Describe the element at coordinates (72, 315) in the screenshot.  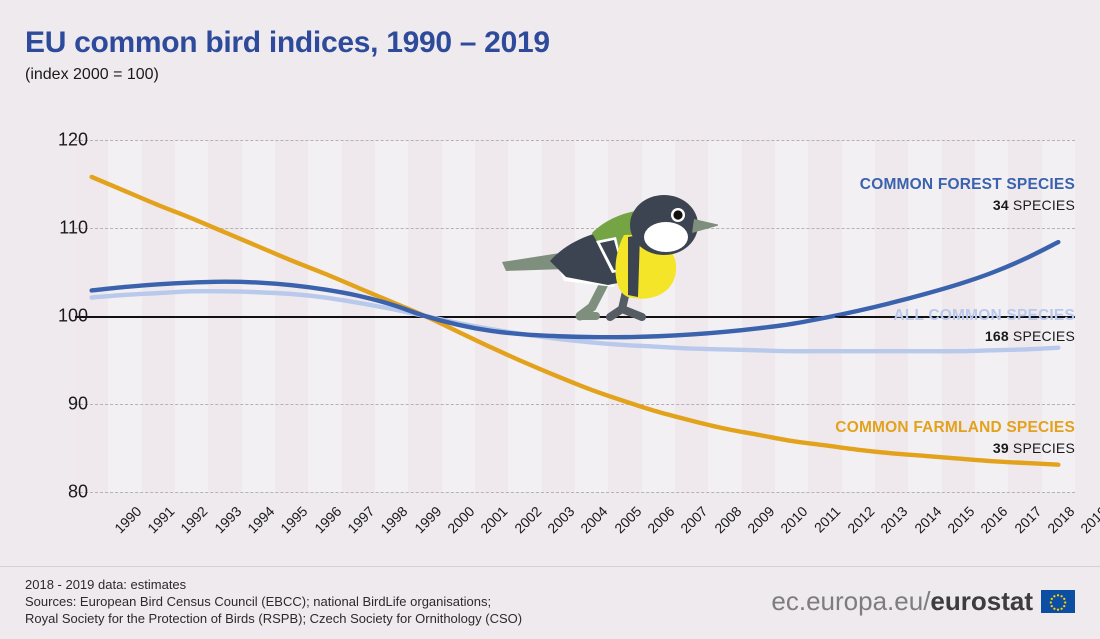
I see `y-tick-100: 100` at that location.